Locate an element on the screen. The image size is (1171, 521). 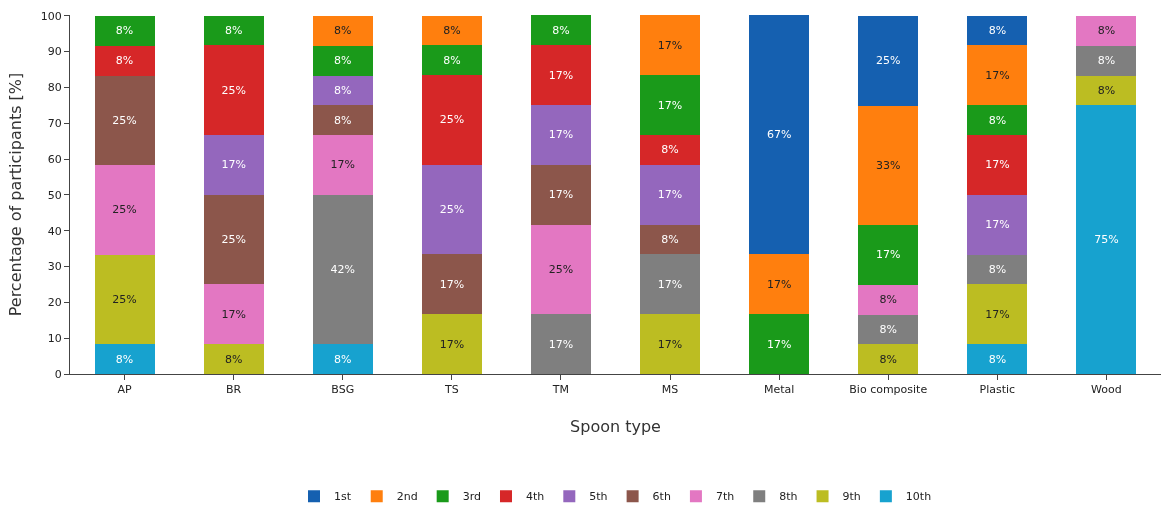
data-label: 75% is located at coordinates (1106, 240).